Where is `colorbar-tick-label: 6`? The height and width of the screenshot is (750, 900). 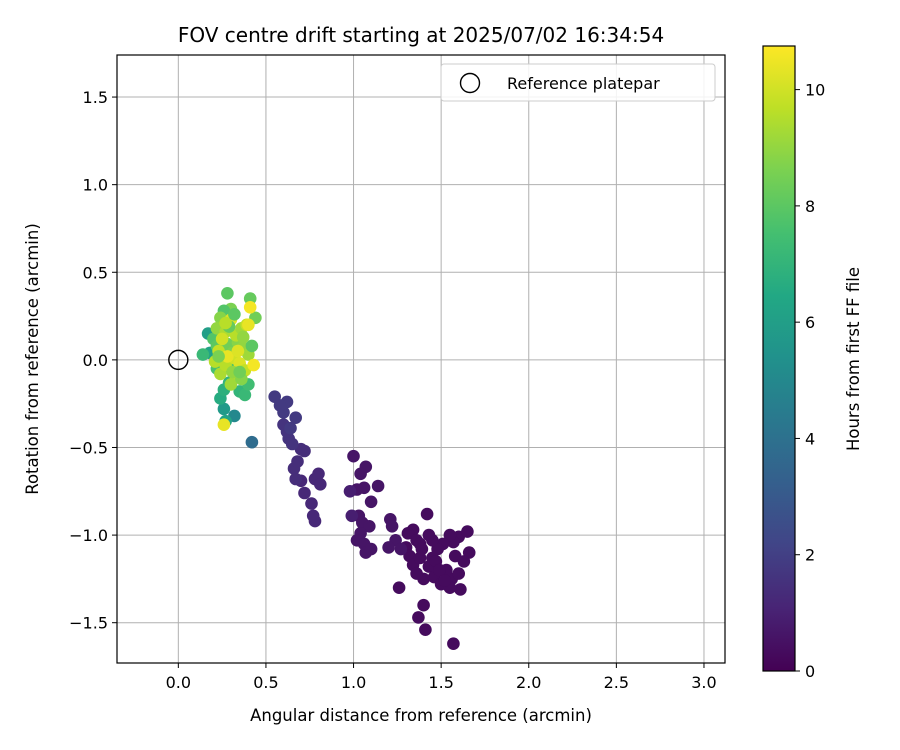 colorbar-tick-label: 6 is located at coordinates (810, 322).